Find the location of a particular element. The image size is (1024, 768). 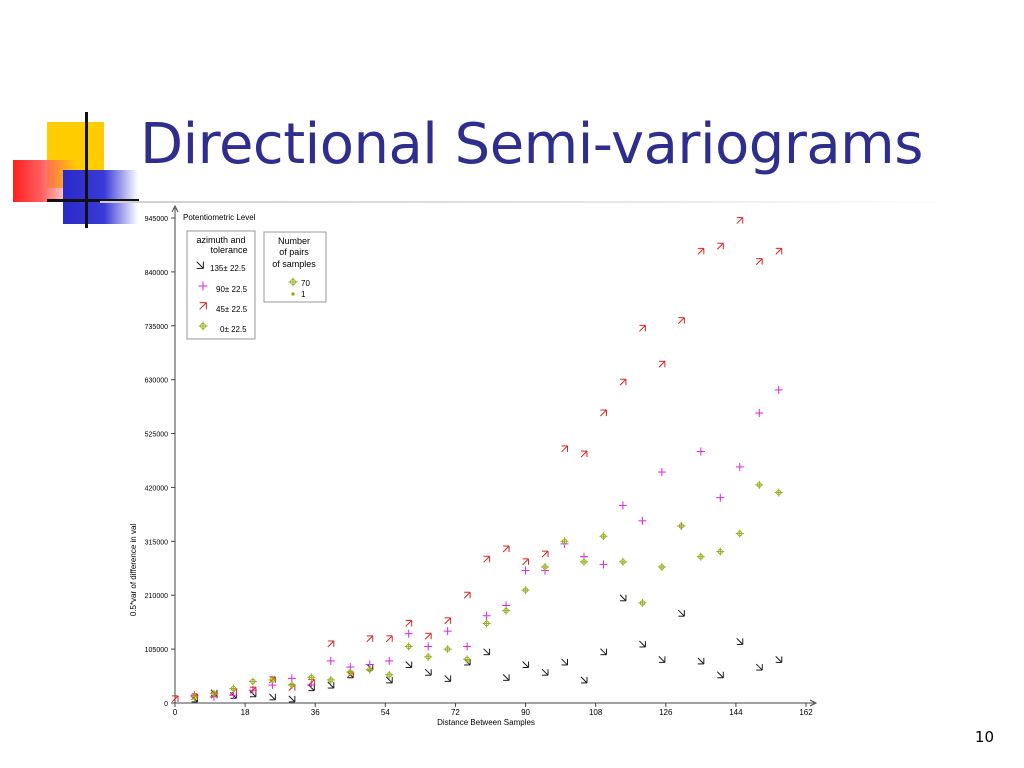

deco-horizontal-line is located at coordinates (93, 200).